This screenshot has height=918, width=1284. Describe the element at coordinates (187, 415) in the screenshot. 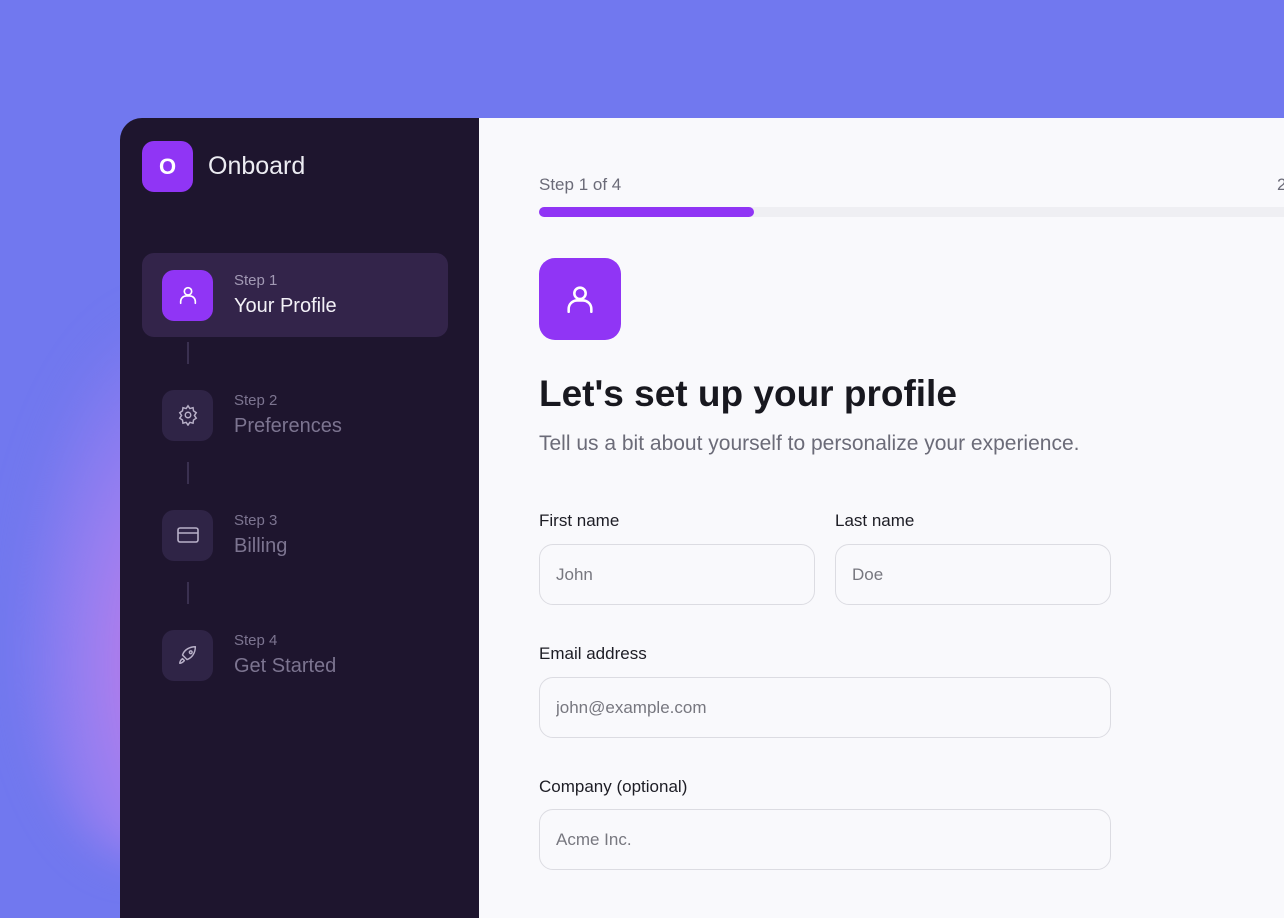

I see `gear-icon` at that location.